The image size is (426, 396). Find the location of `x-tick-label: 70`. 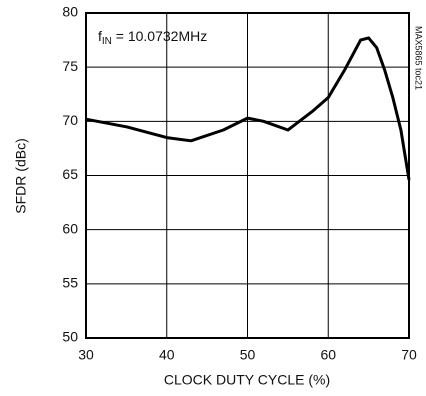

x-tick-label: 70 is located at coordinates (409, 355).